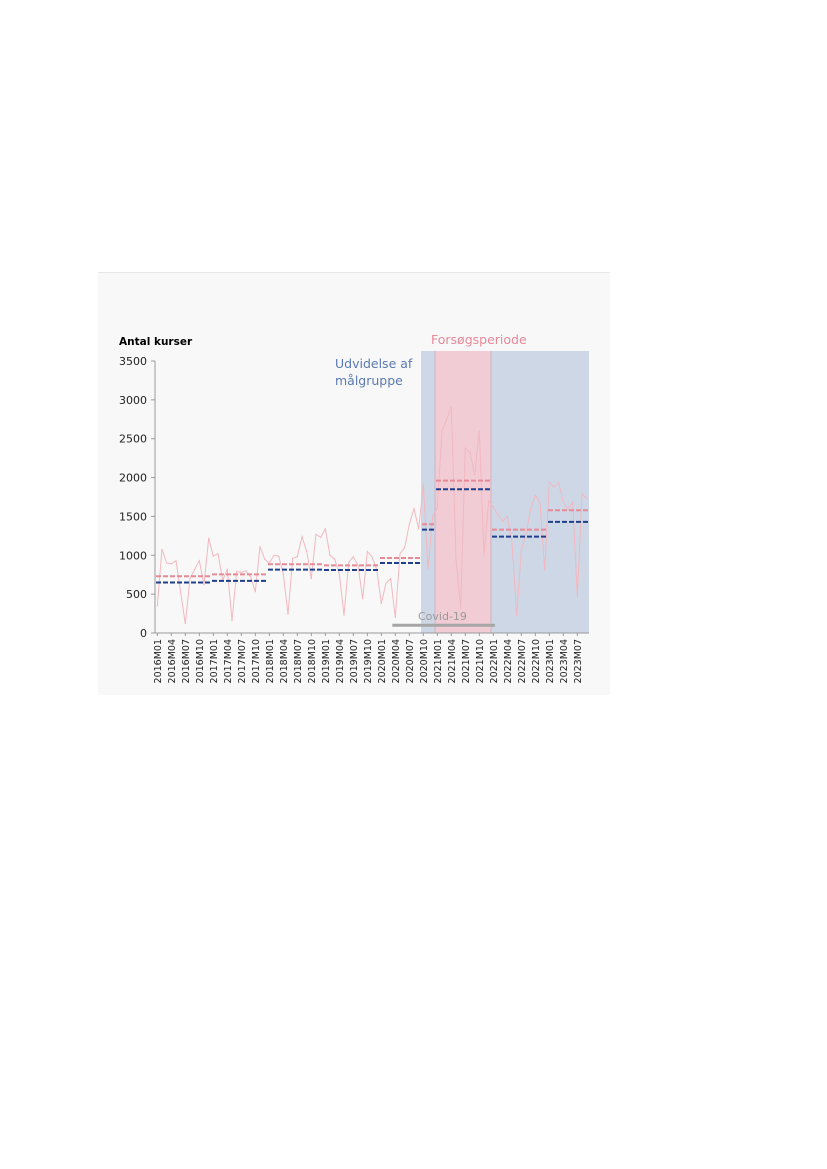 The width and height of the screenshot is (827, 1169). Describe the element at coordinates (214, 661) in the screenshot. I see `x-tick-label: 2017M01` at that location.